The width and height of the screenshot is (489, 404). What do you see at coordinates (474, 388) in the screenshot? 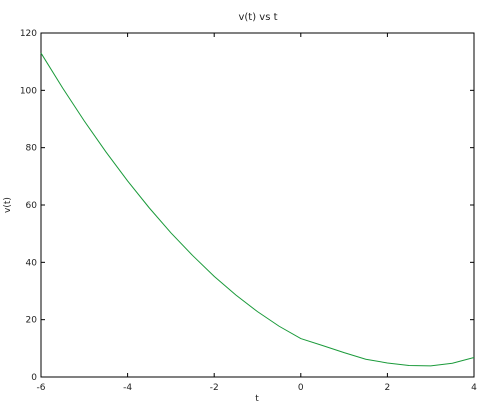
I see `x-tick-label: 4` at bounding box center [474, 388].